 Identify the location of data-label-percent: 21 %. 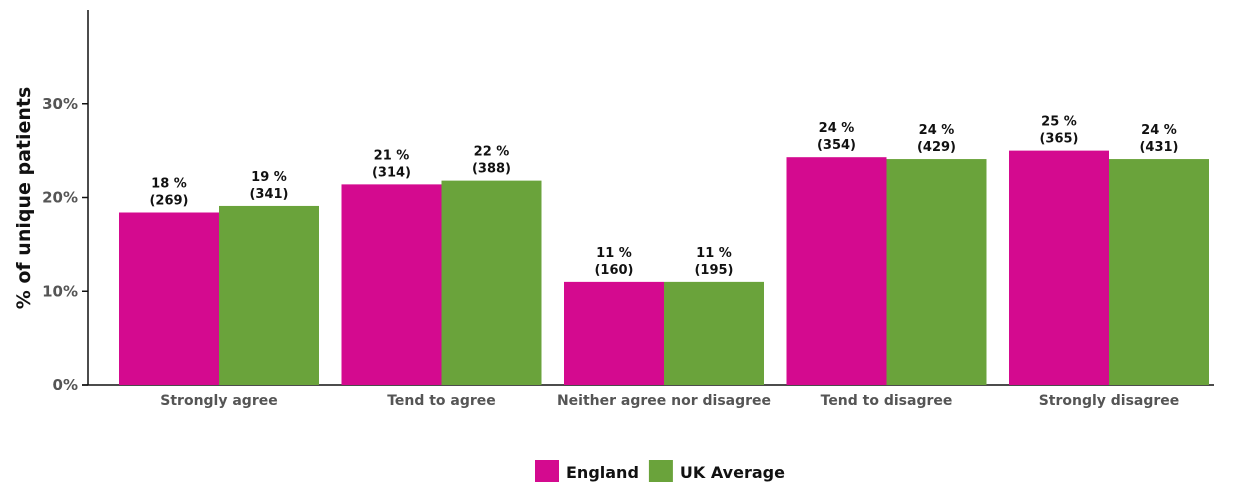
(392, 155).